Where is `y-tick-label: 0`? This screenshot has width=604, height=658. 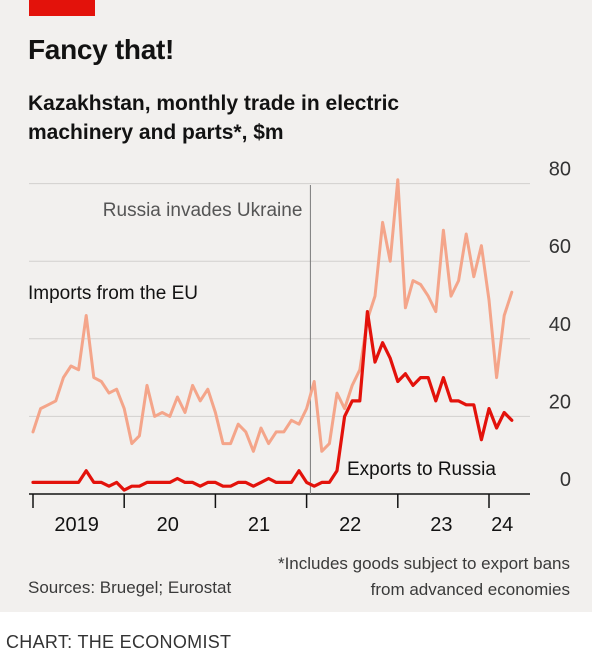
y-tick-label: 0 is located at coordinates (565, 480).